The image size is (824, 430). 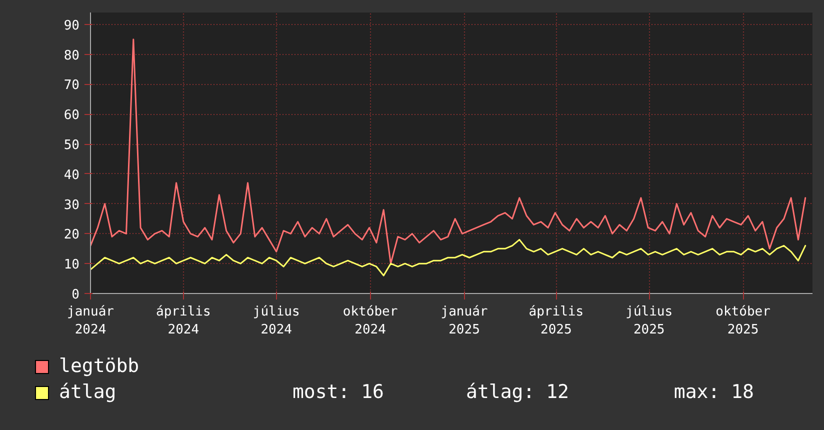 I want to click on y-tick-label: 0, so click(x=76, y=295).